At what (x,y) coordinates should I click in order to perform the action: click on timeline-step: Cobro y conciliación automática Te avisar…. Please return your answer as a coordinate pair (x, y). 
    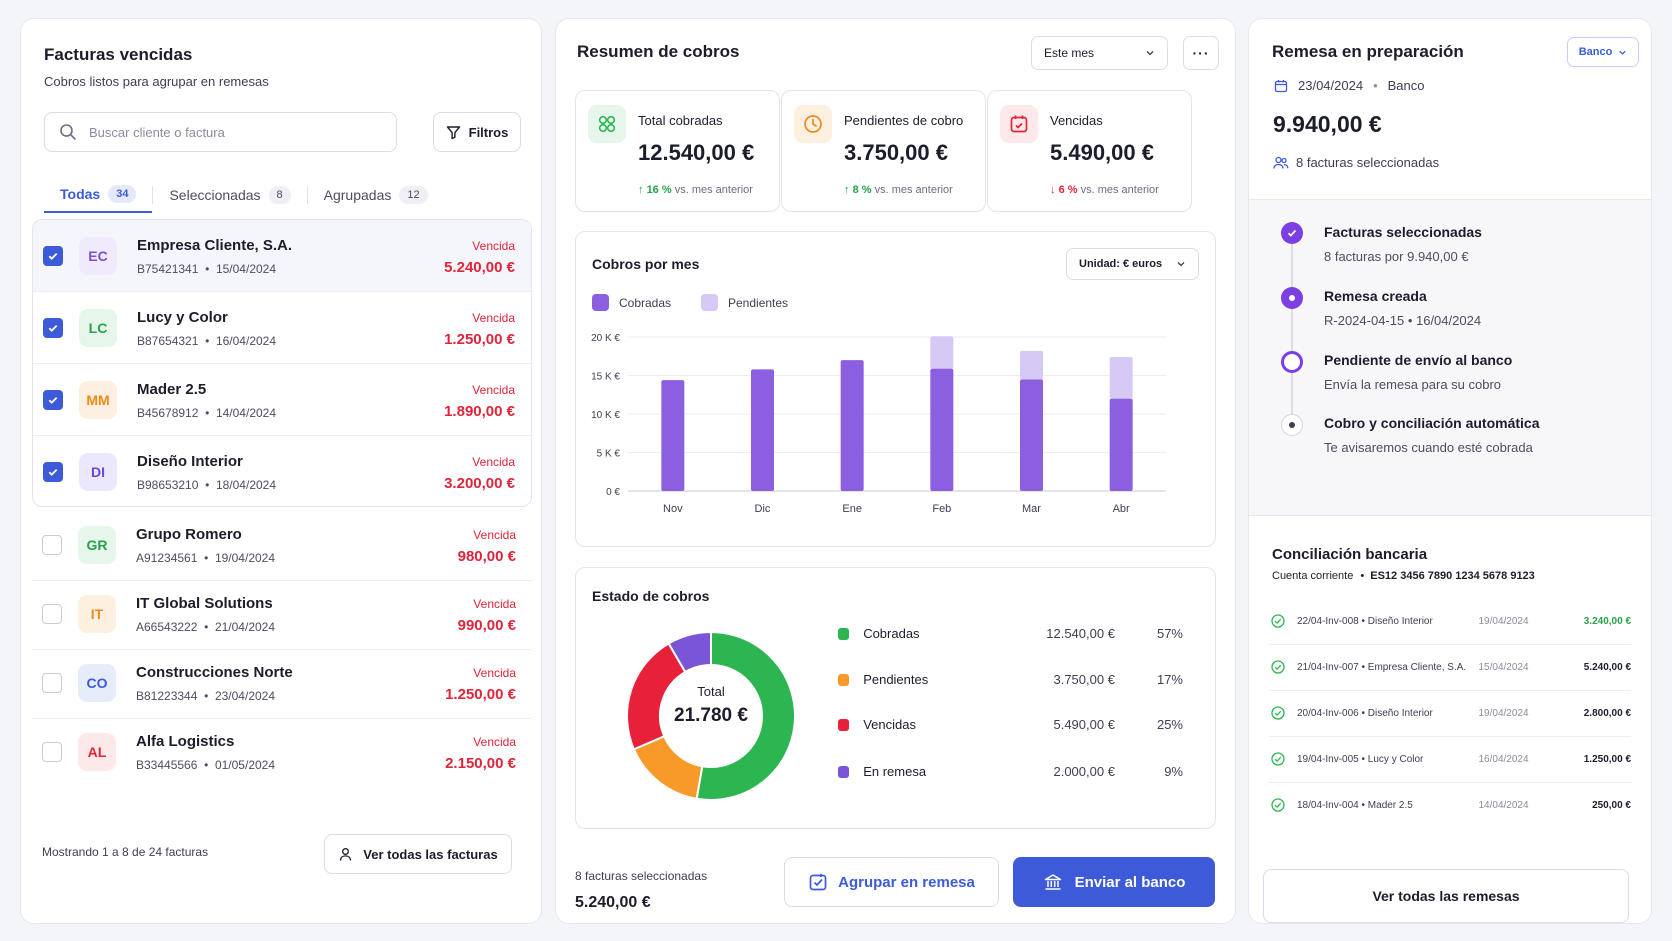
    Looking at the image, I should click on (1432, 435).